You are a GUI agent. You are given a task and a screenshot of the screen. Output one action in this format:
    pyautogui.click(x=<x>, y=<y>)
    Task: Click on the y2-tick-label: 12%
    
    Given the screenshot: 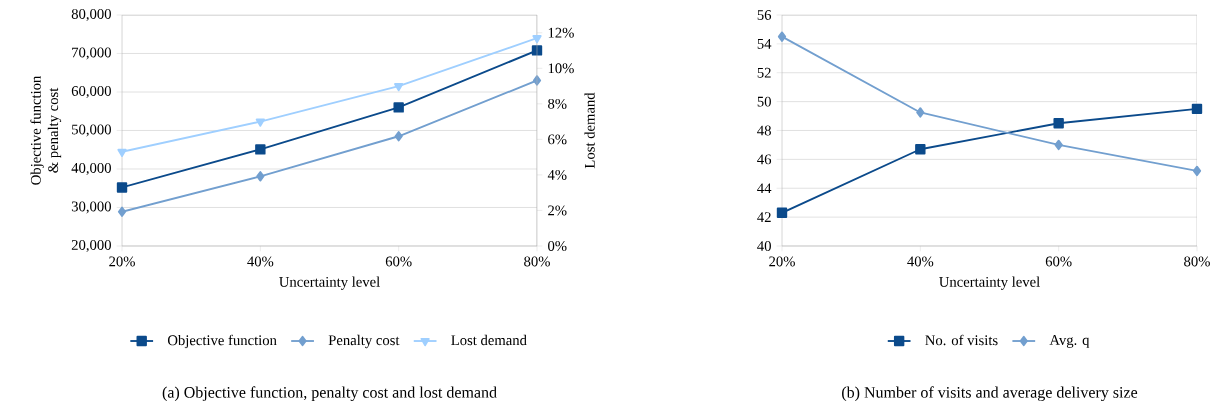 What is the action you would take?
    pyautogui.click(x=561, y=32)
    